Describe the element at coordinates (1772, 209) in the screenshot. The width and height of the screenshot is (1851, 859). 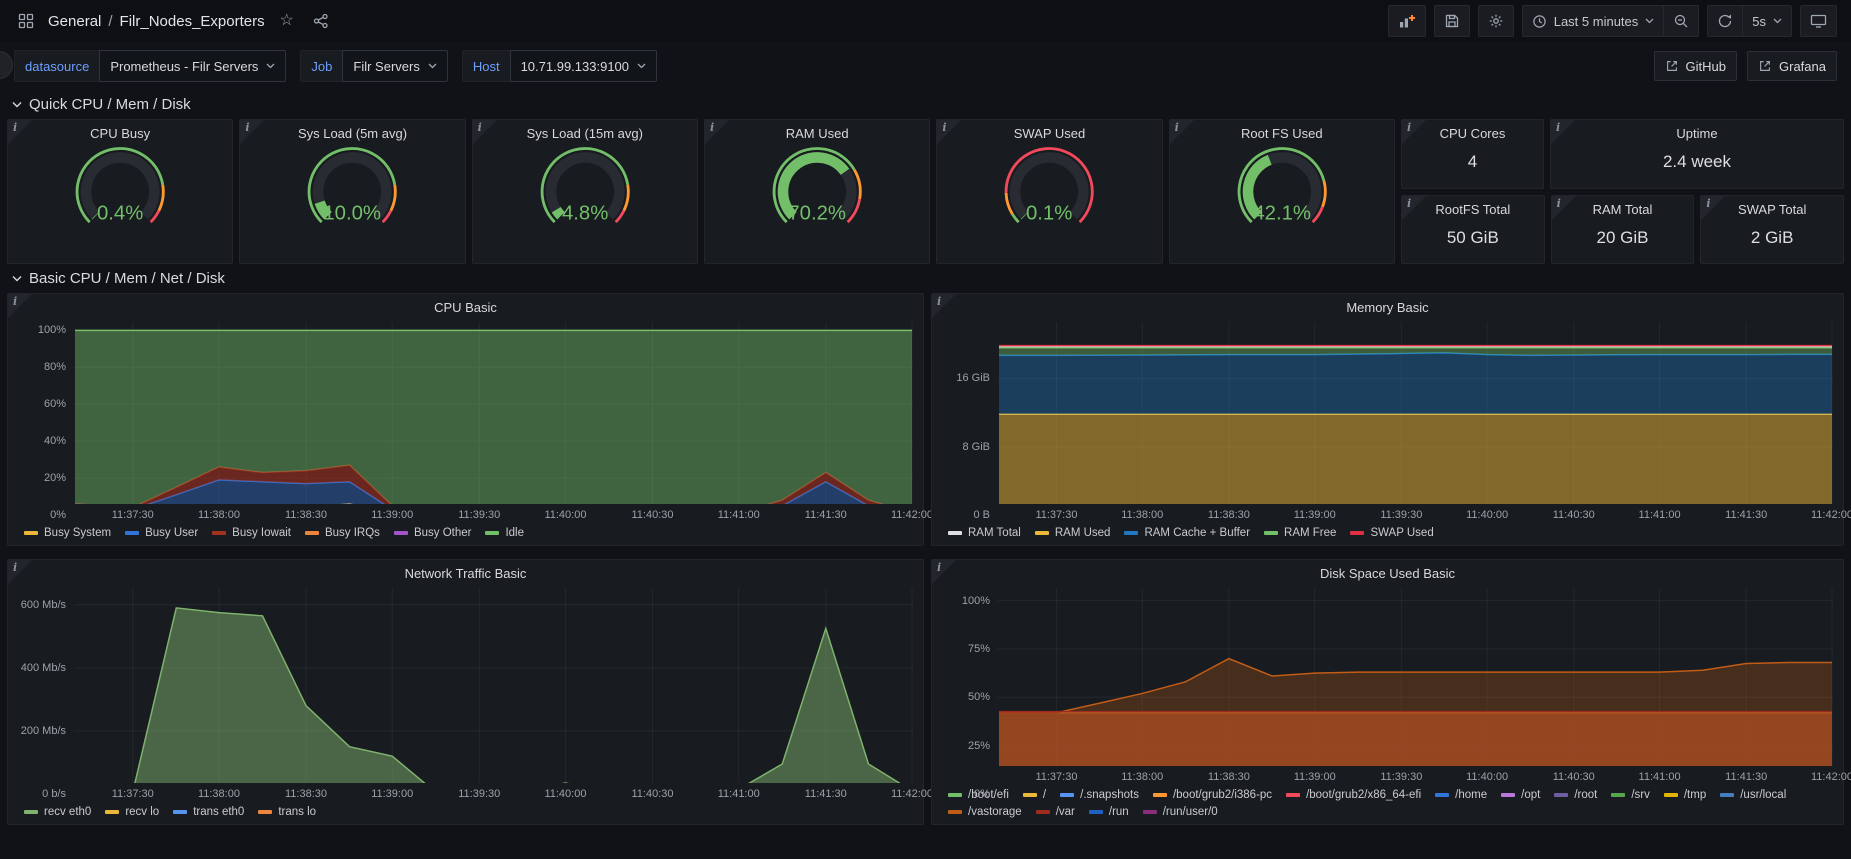
I see `panel-title: SWAP Total` at that location.